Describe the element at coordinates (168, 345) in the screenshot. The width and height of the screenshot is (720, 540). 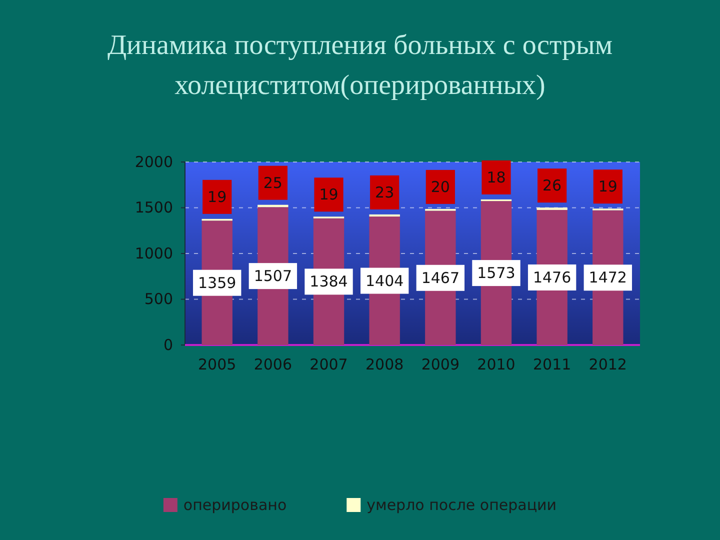
I see `y-tick-label: 0` at that location.